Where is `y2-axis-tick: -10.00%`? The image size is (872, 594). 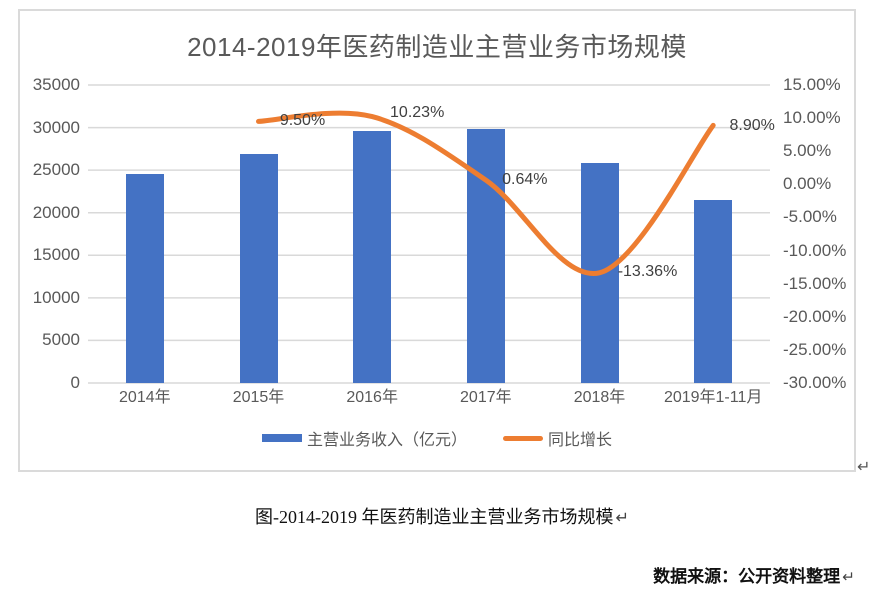 y2-axis-tick: -10.00% is located at coordinates (815, 250).